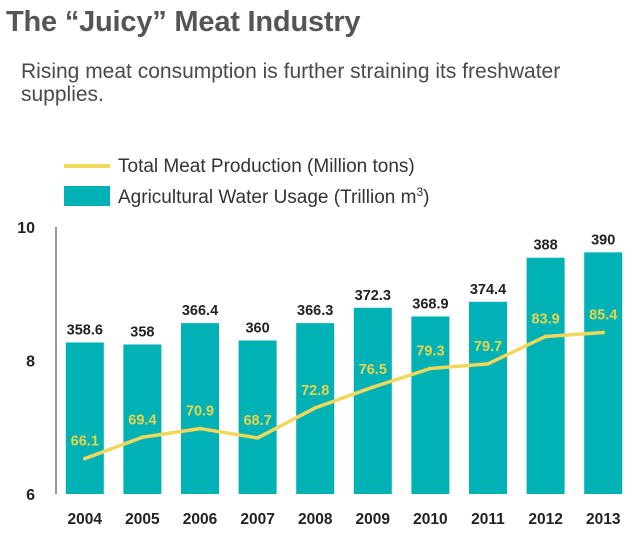 Image resolution: width=642 pixels, height=539 pixels. What do you see at coordinates (488, 347) in the screenshot?
I see `line-value-label: 79.7` at bounding box center [488, 347].